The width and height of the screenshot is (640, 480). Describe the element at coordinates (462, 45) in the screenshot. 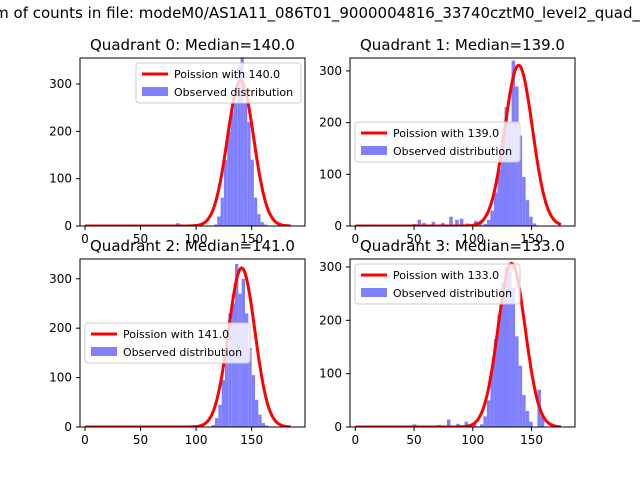

I see `subplot-title: Quadrant 1: Median=139.0` at that location.